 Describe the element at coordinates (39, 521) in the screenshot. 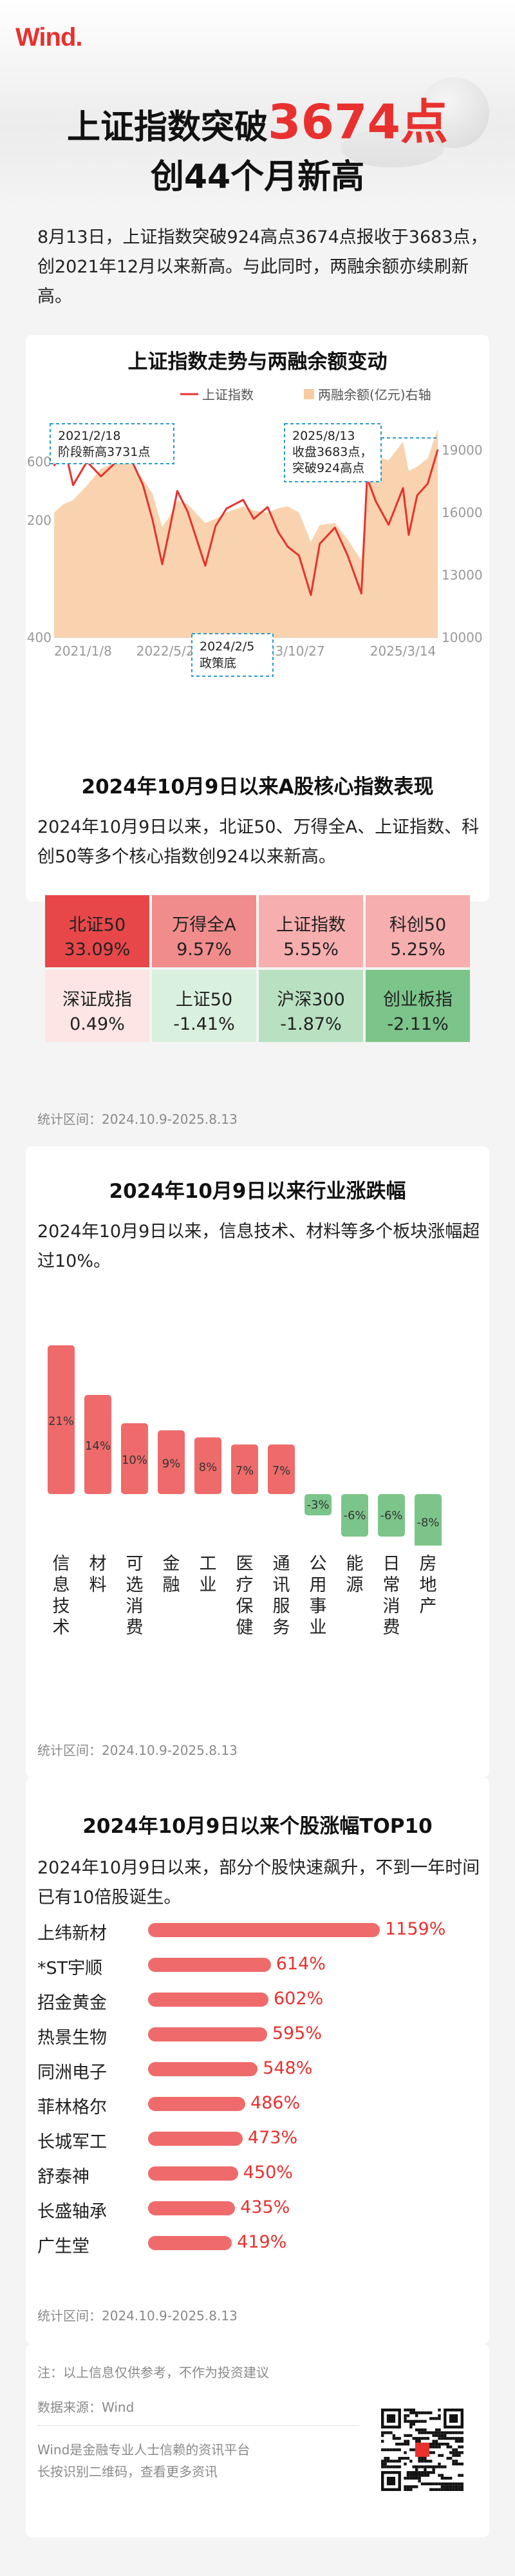

I see `y-left-tick: 3200` at that location.